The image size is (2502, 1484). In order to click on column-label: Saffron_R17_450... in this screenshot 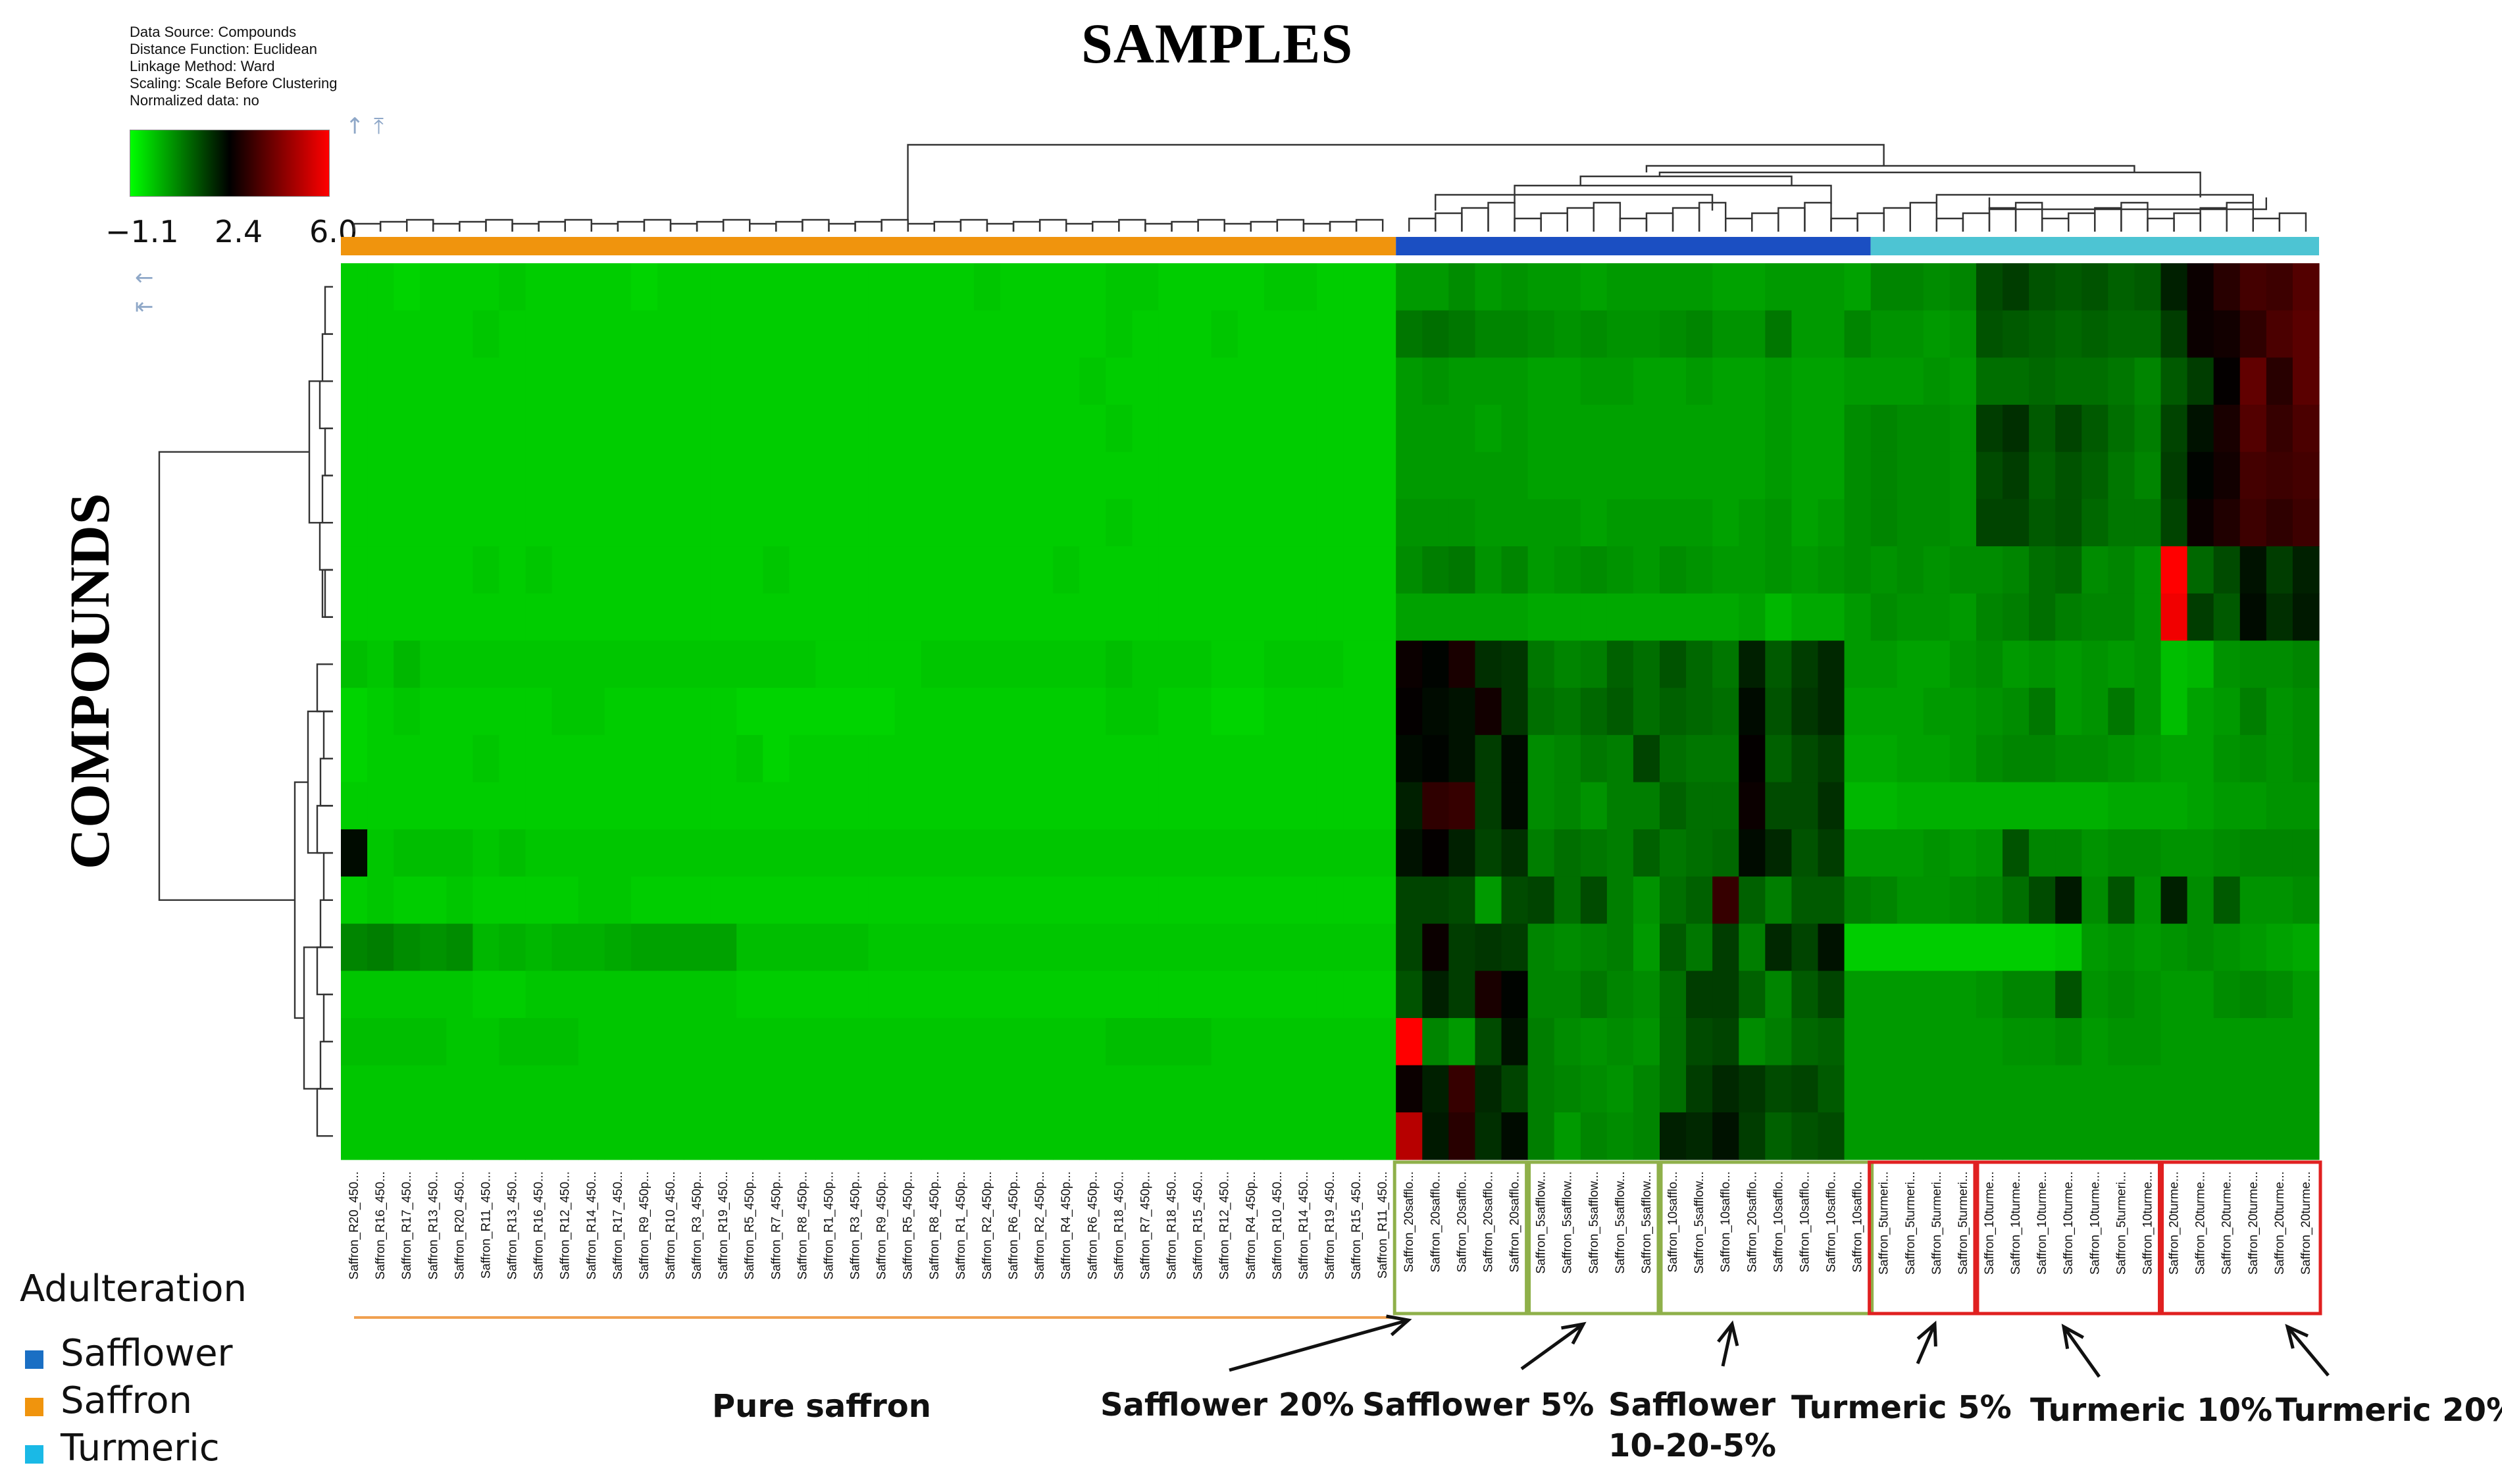, I will do `click(407, 1225)`.